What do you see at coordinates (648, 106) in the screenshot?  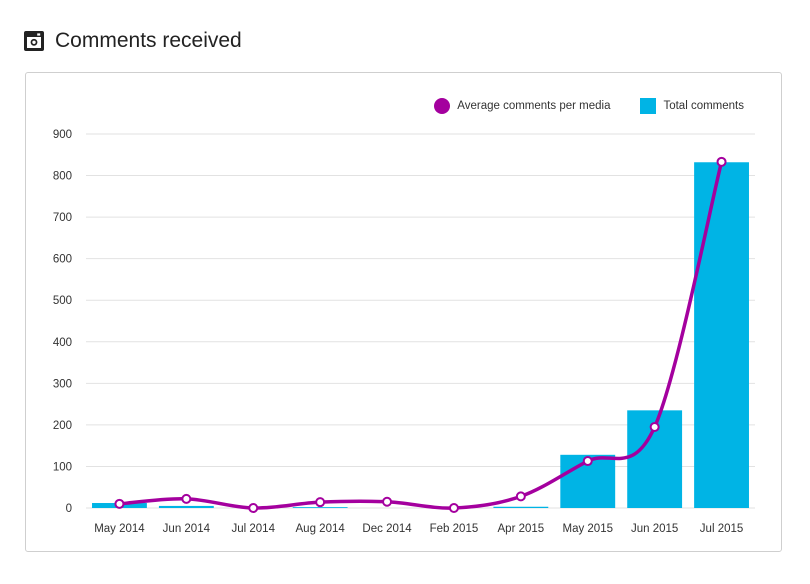 I see `legend-swatch-total` at bounding box center [648, 106].